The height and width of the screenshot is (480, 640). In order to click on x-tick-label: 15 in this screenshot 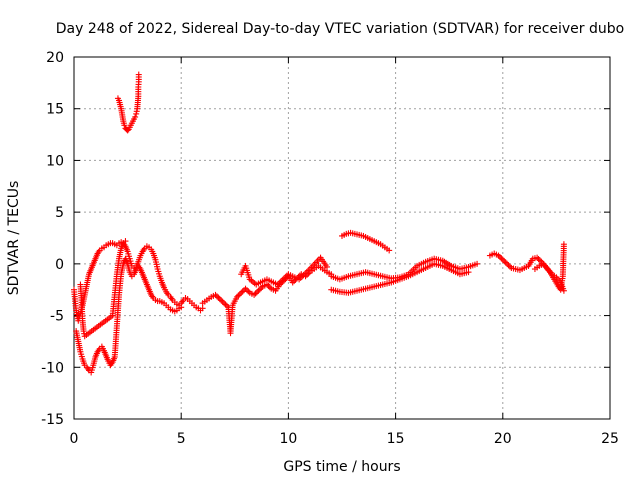, I will do `click(396, 439)`.